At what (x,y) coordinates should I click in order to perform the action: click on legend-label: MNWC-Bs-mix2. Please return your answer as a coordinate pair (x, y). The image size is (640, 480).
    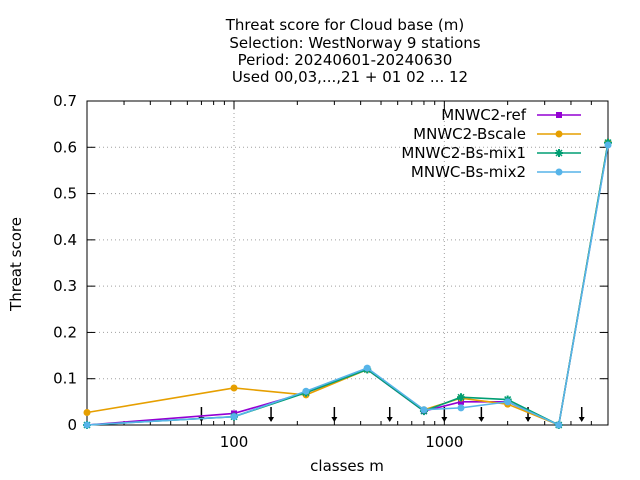
    Looking at the image, I should click on (468, 172).